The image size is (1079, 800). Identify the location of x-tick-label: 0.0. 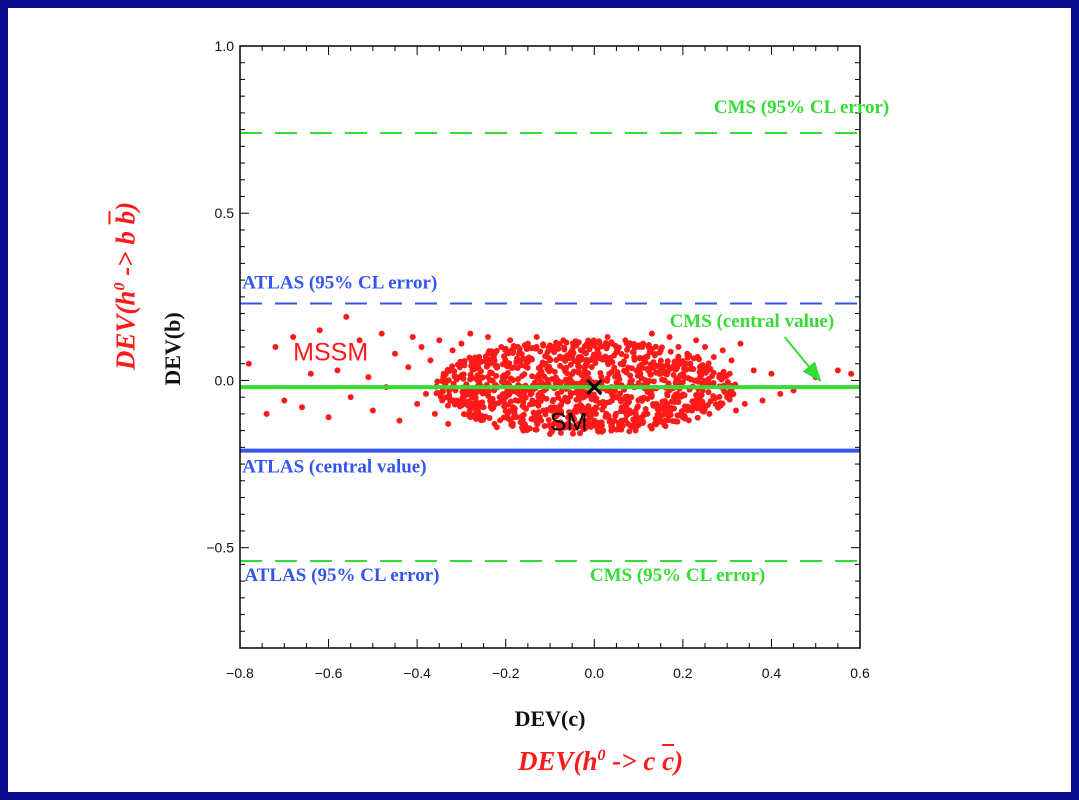
(595, 673).